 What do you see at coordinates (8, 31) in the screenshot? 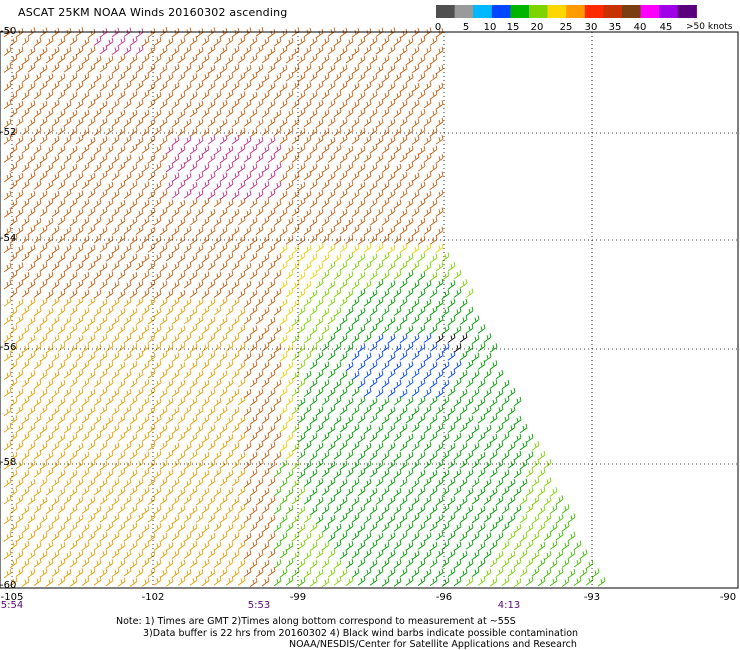
I see `lat-tick-label: -50` at bounding box center [8, 31].